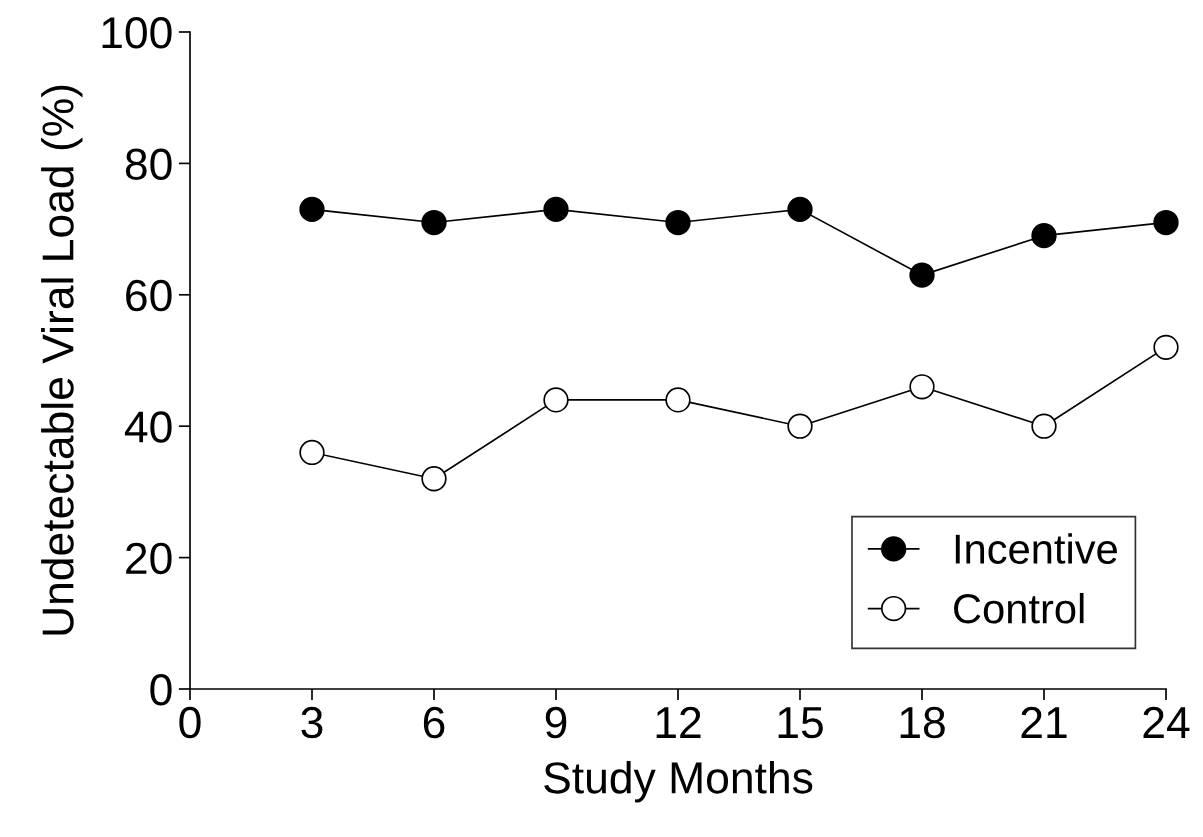 This screenshot has width=1203, height=837. I want to click on y-axis-title: Undetectable Viral Load (%), so click(62, 360).